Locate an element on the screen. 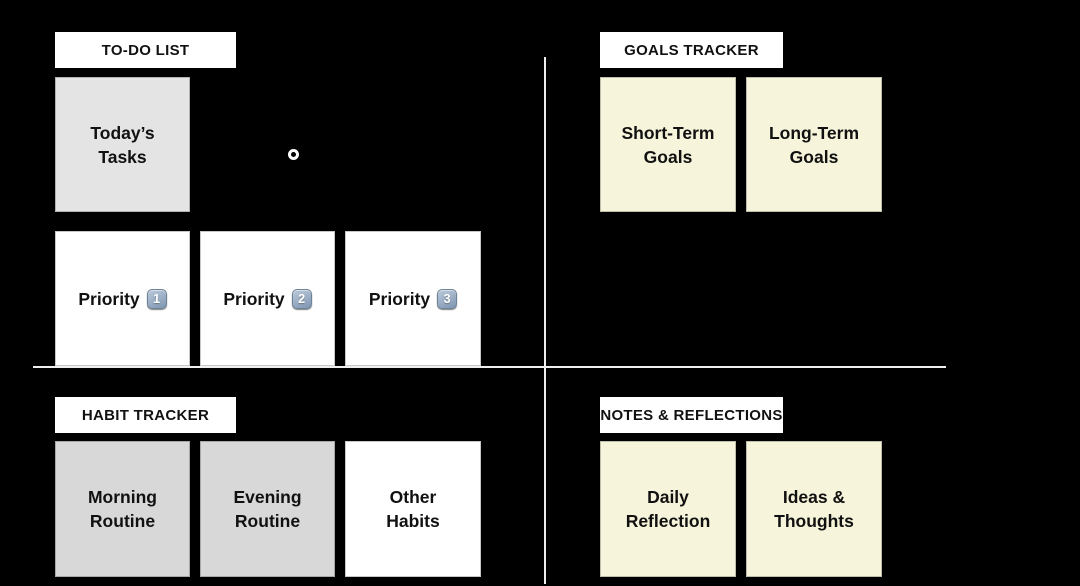  label-line-1: Daily is located at coordinates (668, 497).